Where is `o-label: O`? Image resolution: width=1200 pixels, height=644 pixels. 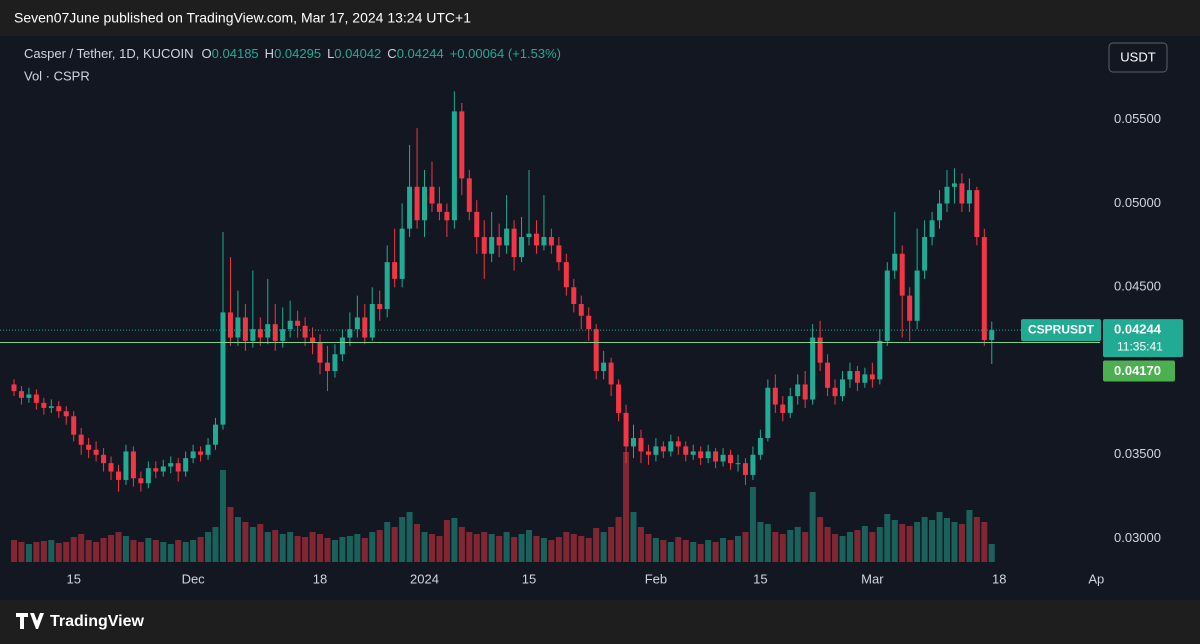
o-label: O is located at coordinates (207, 53).